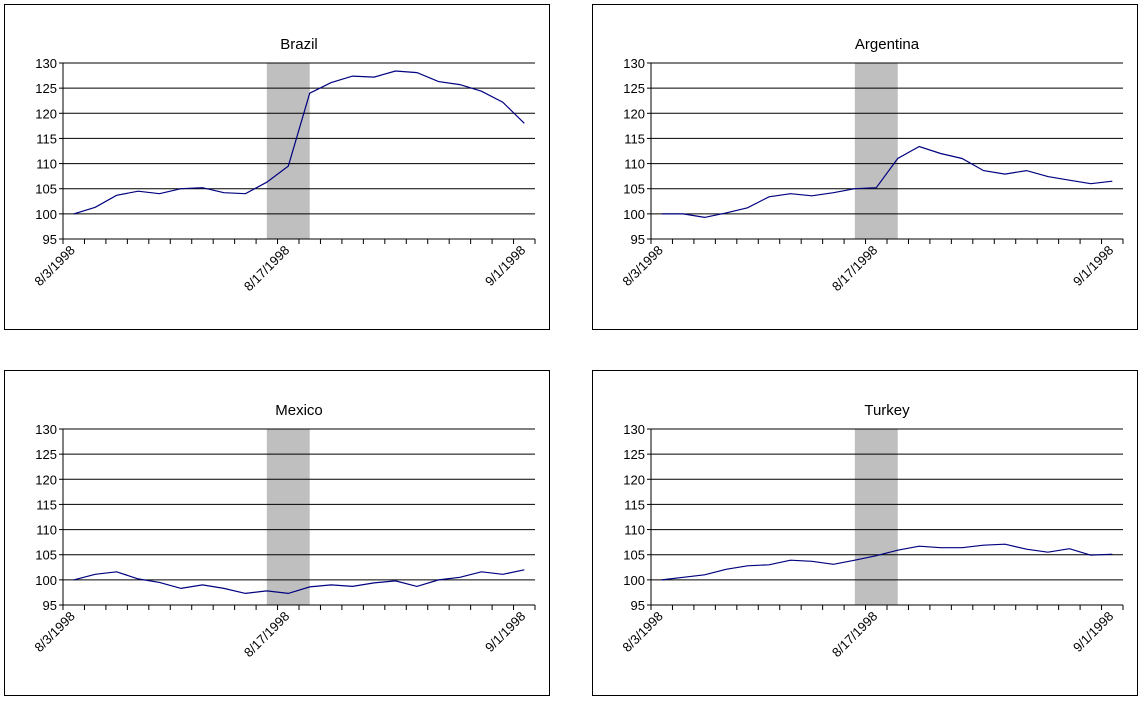 The height and width of the screenshot is (702, 1143). I want to click on turkey-y-tick-label: 110, so click(634, 530).